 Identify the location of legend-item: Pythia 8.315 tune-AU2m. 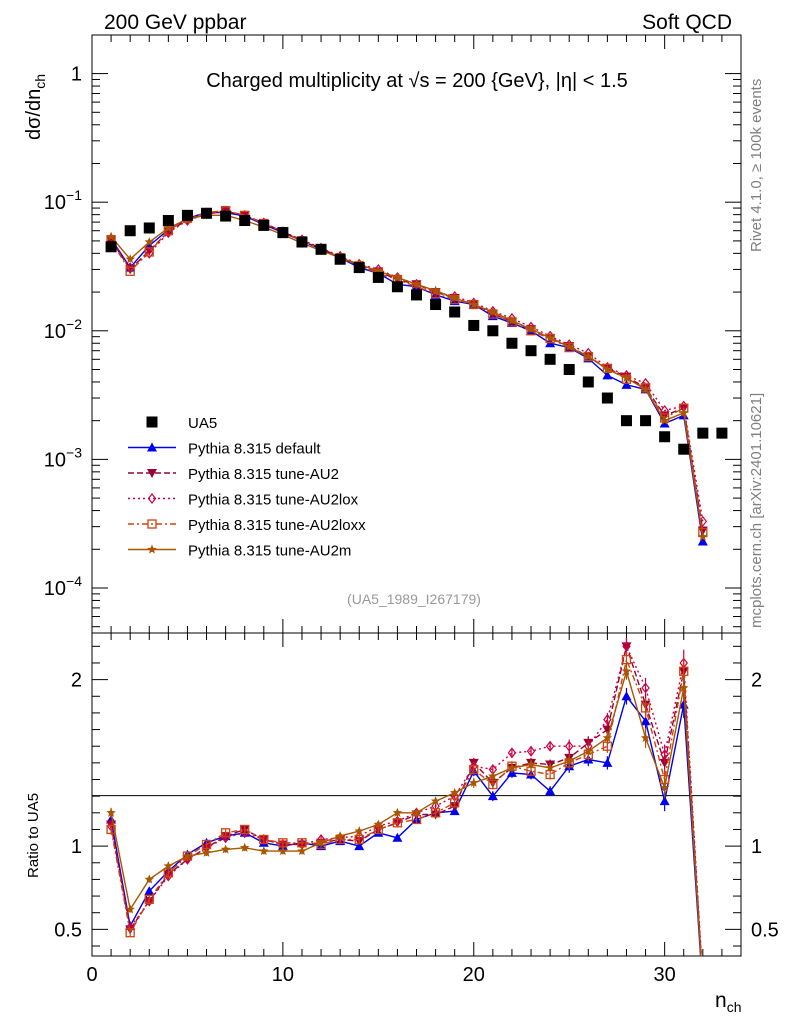
(239, 551).